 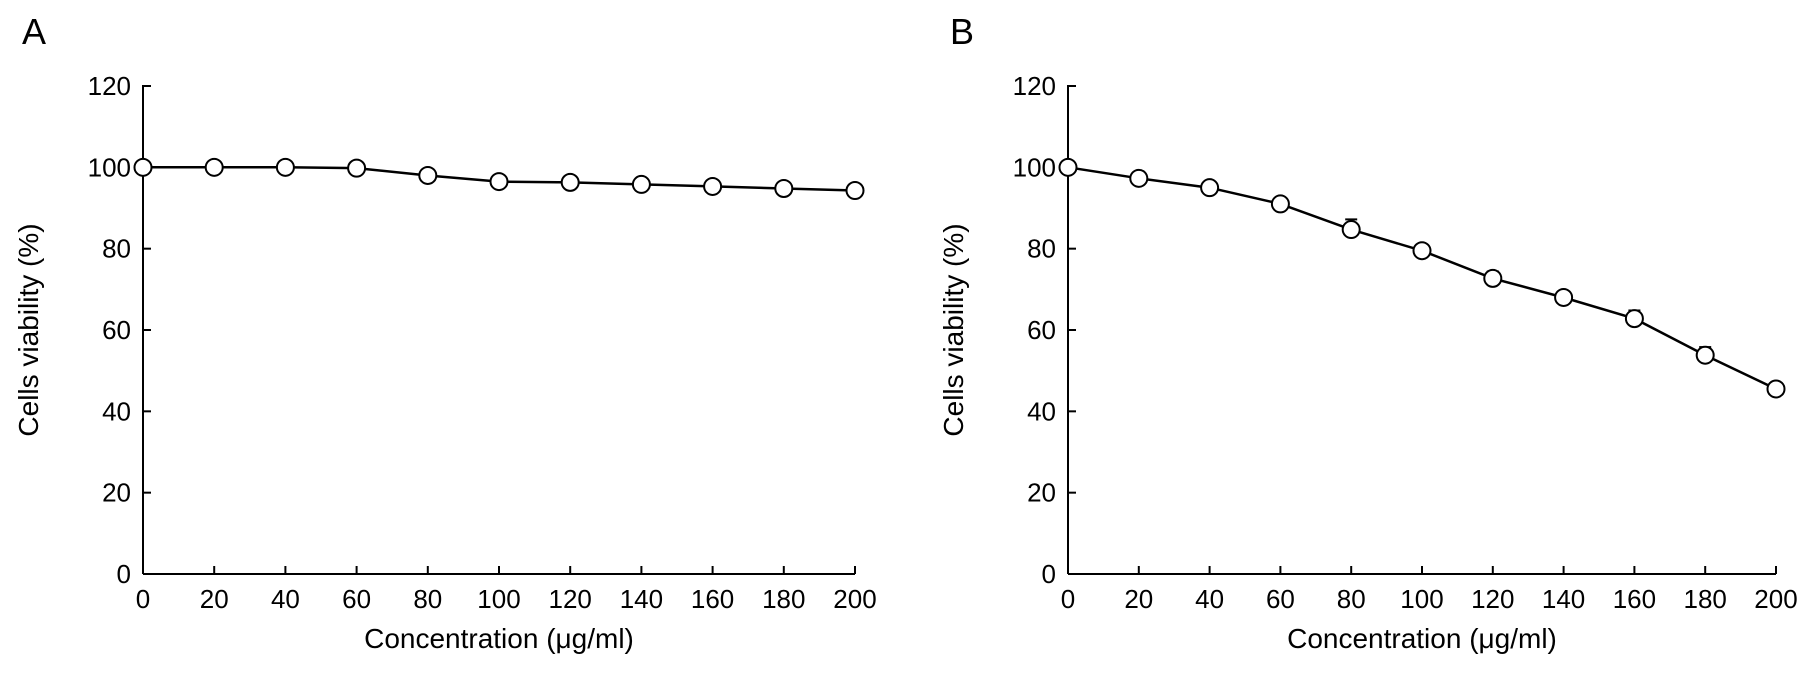 What do you see at coordinates (1422, 278) in the screenshot?
I see `series-line` at bounding box center [1422, 278].